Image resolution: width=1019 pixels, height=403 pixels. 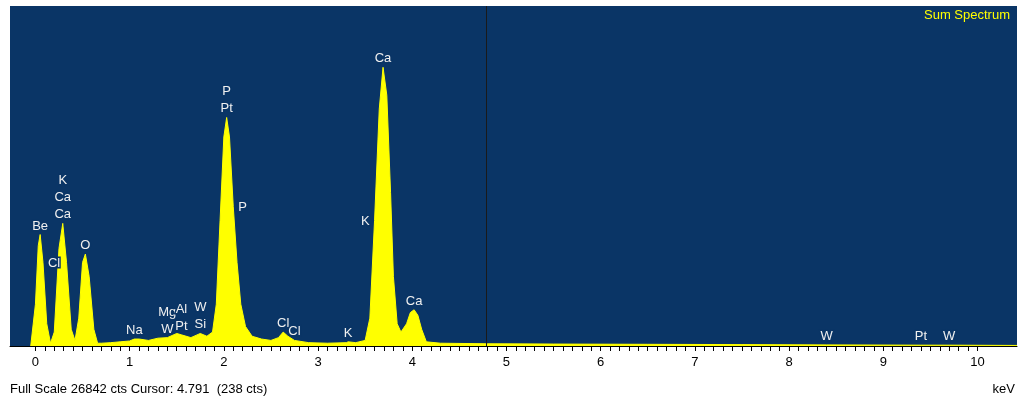 I want to click on x-tick-label: 3, so click(x=318, y=361).